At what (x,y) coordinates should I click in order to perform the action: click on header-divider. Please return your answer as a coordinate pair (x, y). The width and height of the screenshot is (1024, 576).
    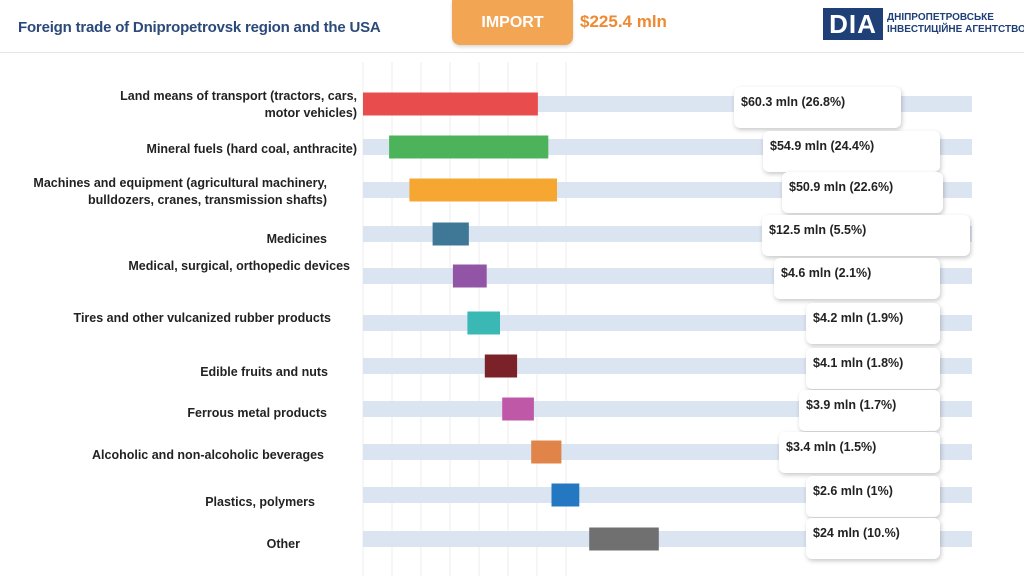
    Looking at the image, I should click on (512, 52).